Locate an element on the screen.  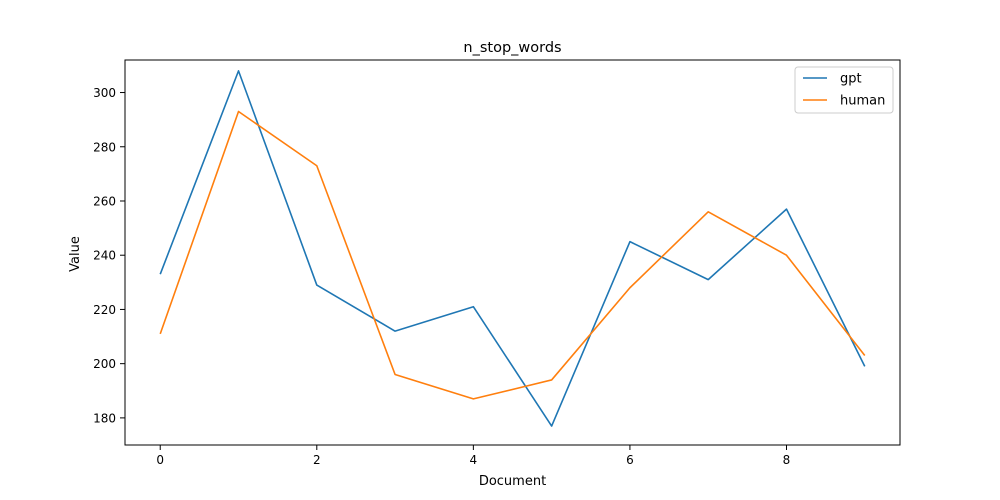
x-tick-label: 8 is located at coordinates (787, 460).